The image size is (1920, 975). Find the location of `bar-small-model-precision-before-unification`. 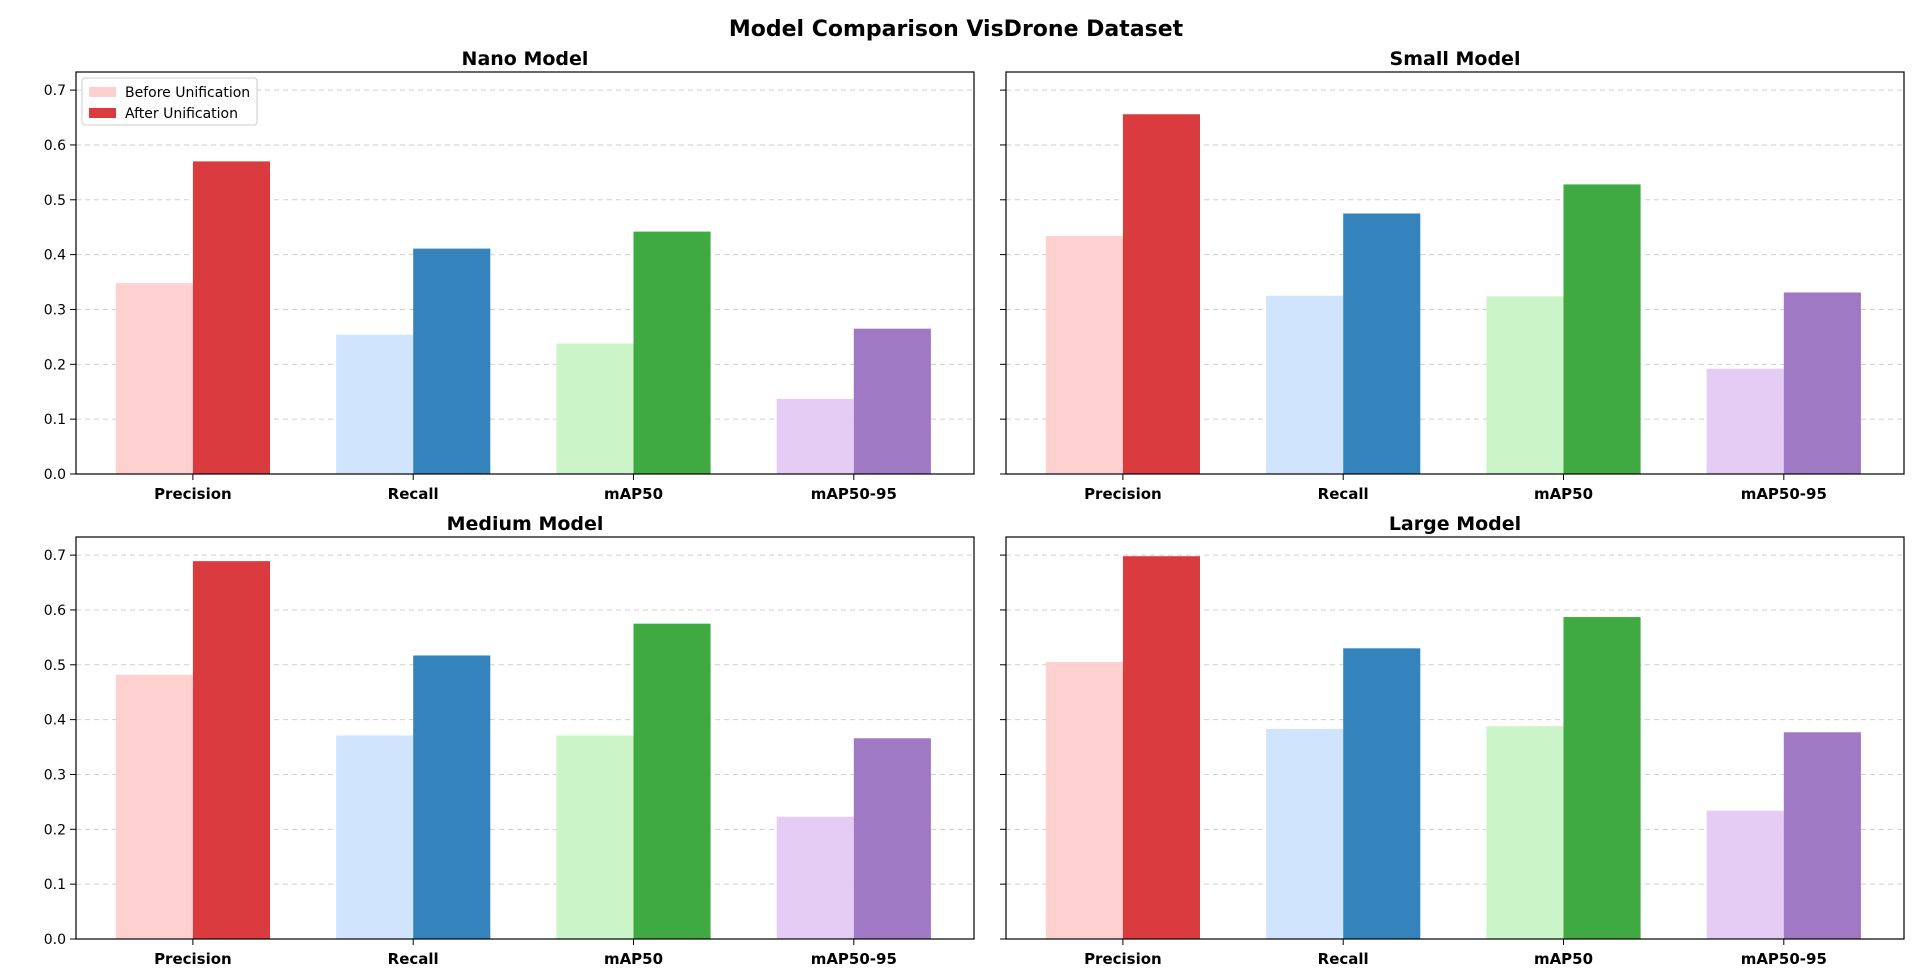

bar-small-model-precision-before-unification is located at coordinates (1084, 354).